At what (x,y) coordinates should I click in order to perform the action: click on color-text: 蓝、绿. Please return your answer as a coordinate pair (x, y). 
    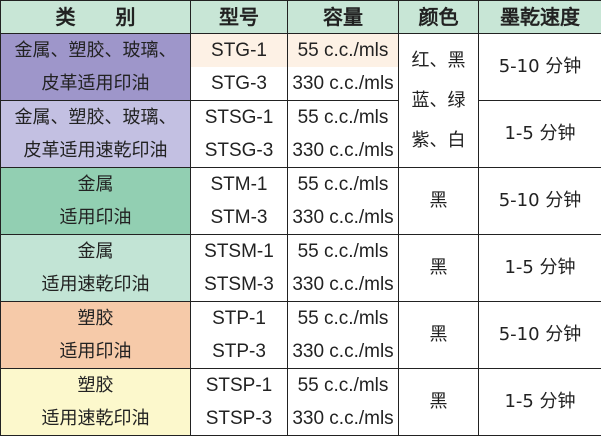
    Looking at the image, I should click on (438, 101).